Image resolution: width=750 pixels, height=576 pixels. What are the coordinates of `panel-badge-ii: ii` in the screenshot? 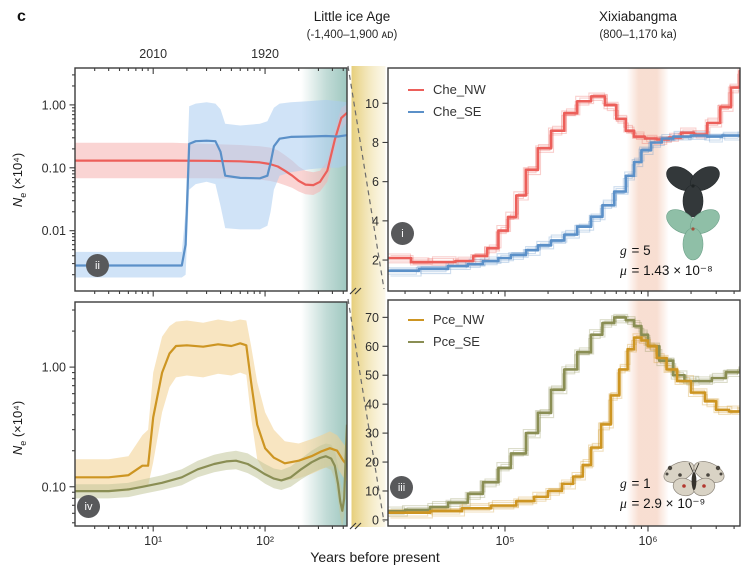 It's located at (97, 265).